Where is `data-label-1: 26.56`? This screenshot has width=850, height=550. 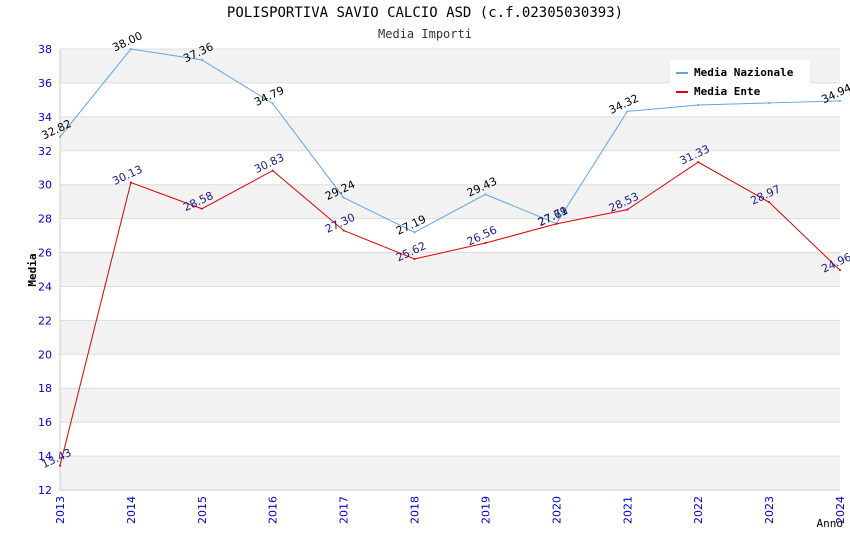
data-label-1: 26.56 is located at coordinates (482, 235).